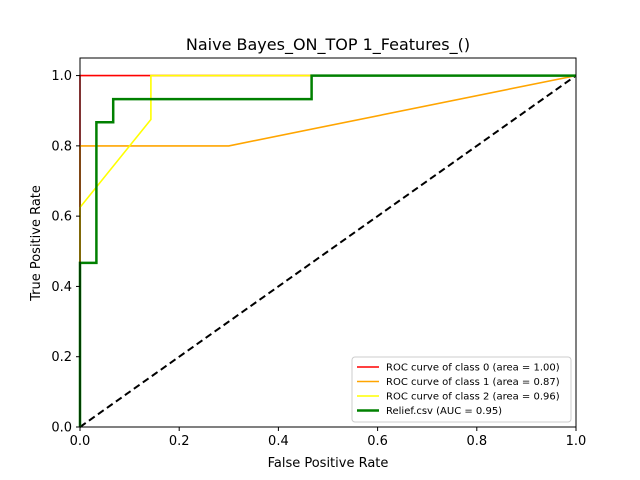 The height and width of the screenshot is (480, 640). What do you see at coordinates (179, 441) in the screenshot?
I see `x-tick-label-1: 0.2` at bounding box center [179, 441].